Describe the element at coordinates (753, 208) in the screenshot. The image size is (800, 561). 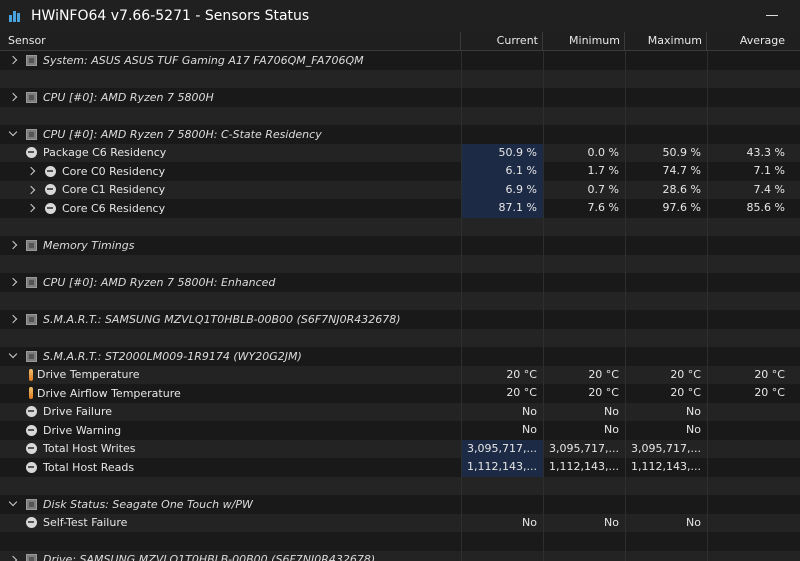
I see `value-average: 85.6 %` at that location.